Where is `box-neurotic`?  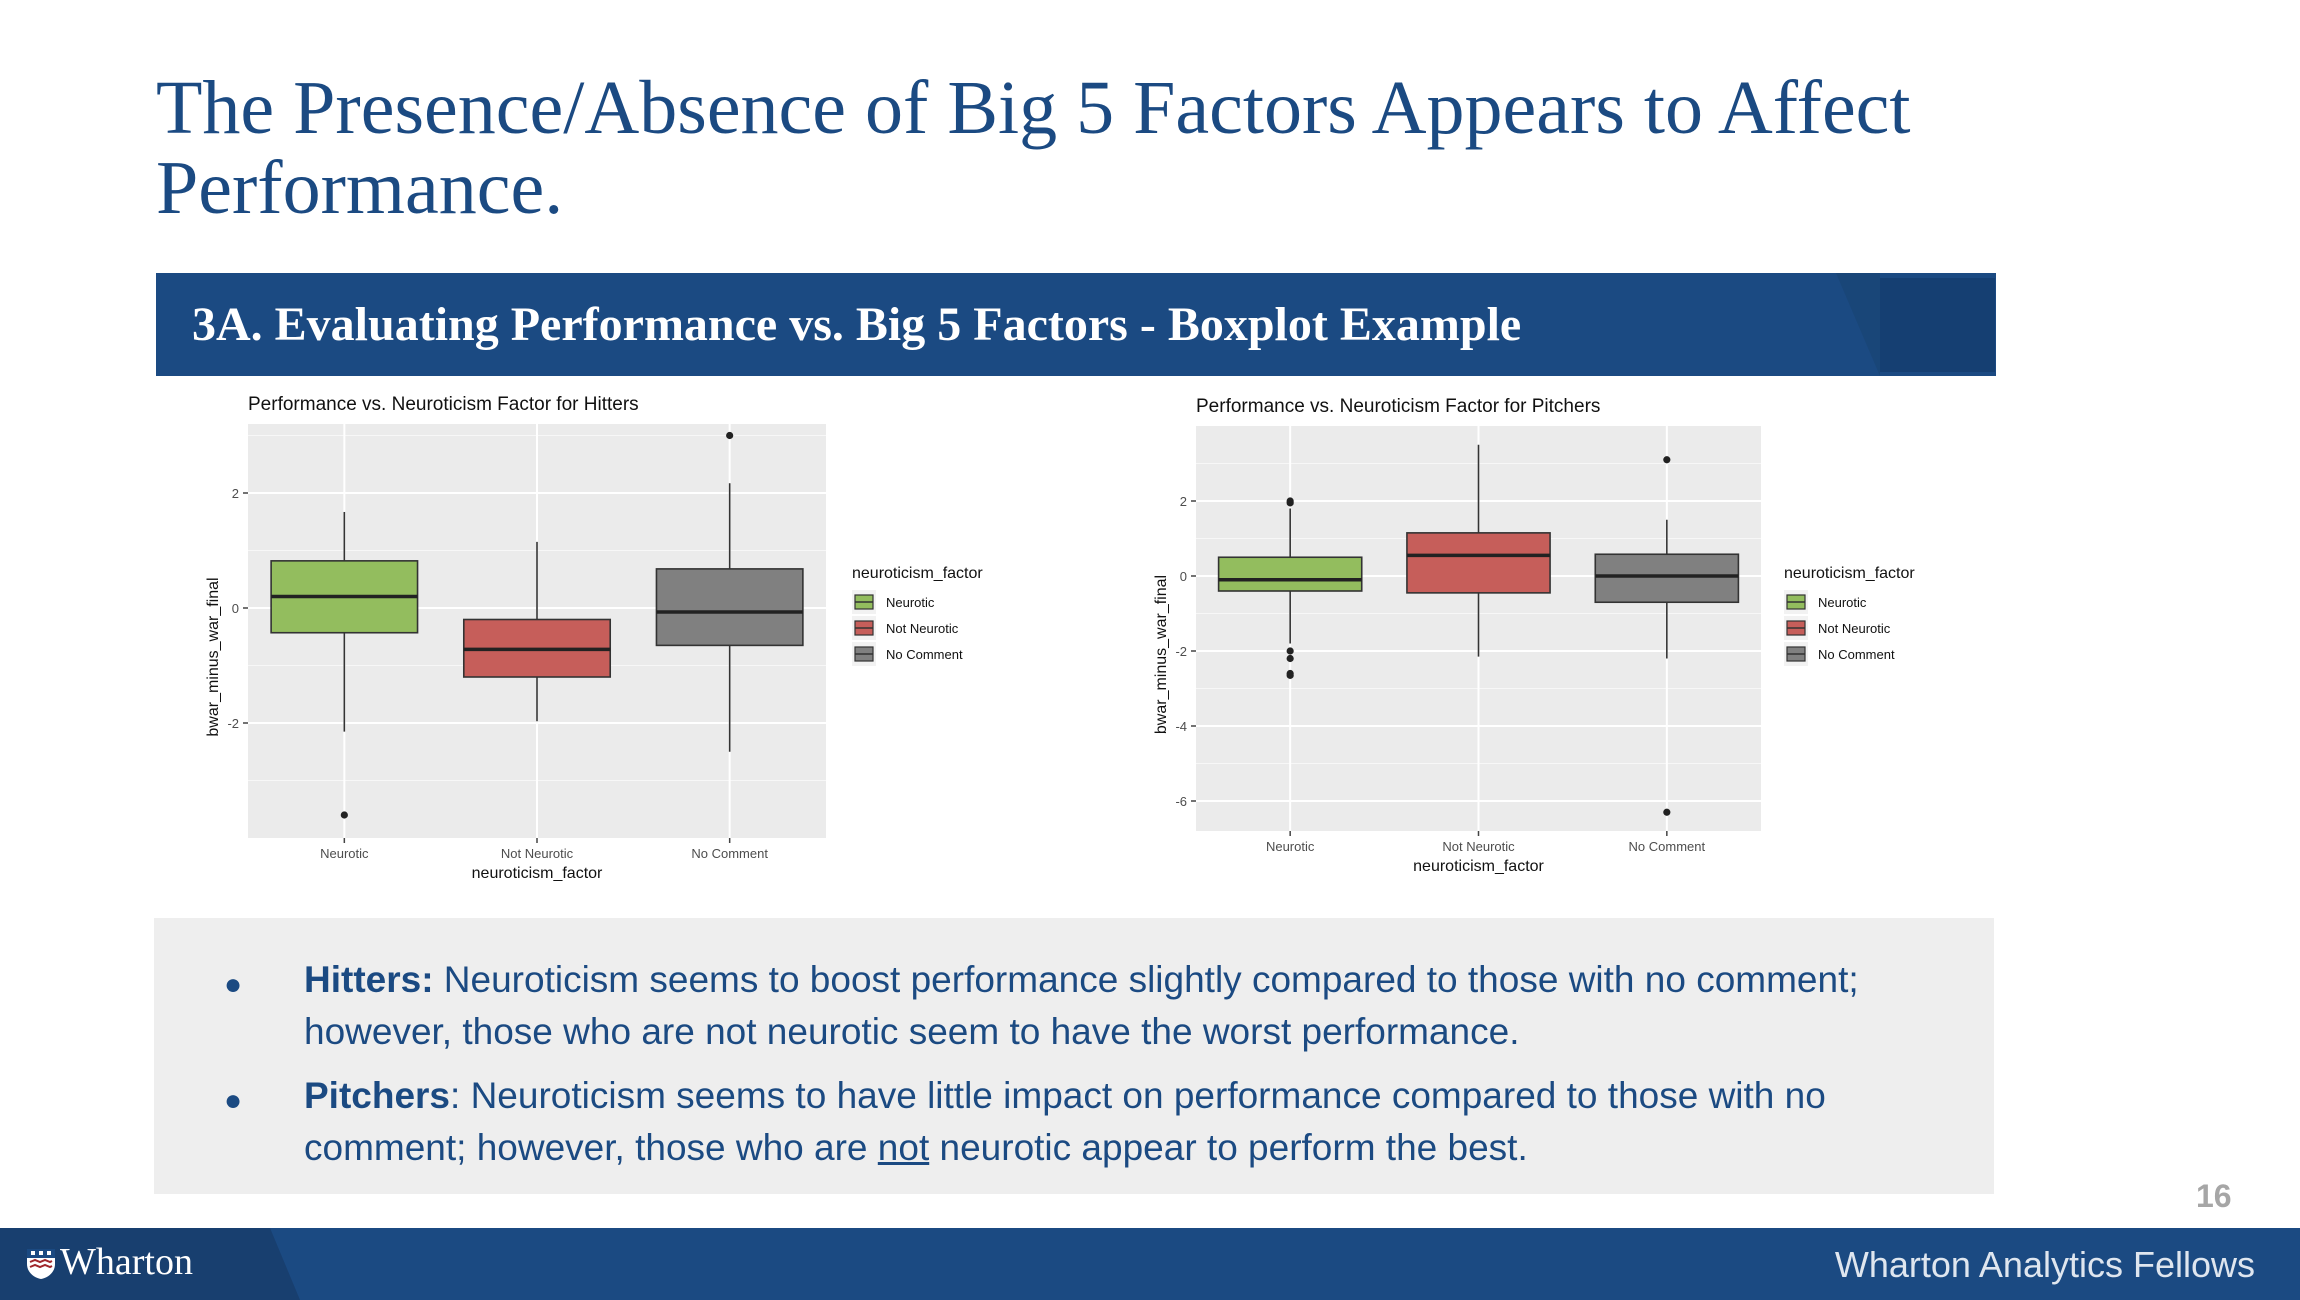
box-neurotic is located at coordinates (1290, 574).